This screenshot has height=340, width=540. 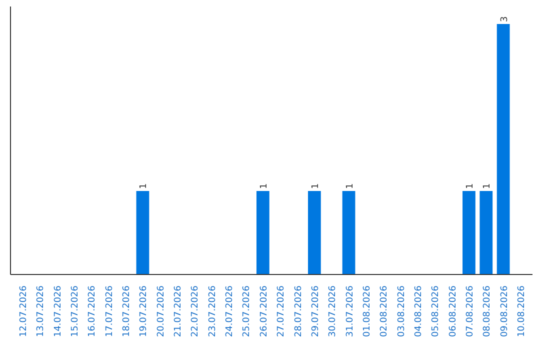 What do you see at coordinates (333, 311) in the screenshot?
I see `x-tick-label: 30.07.2026` at bounding box center [333, 311].